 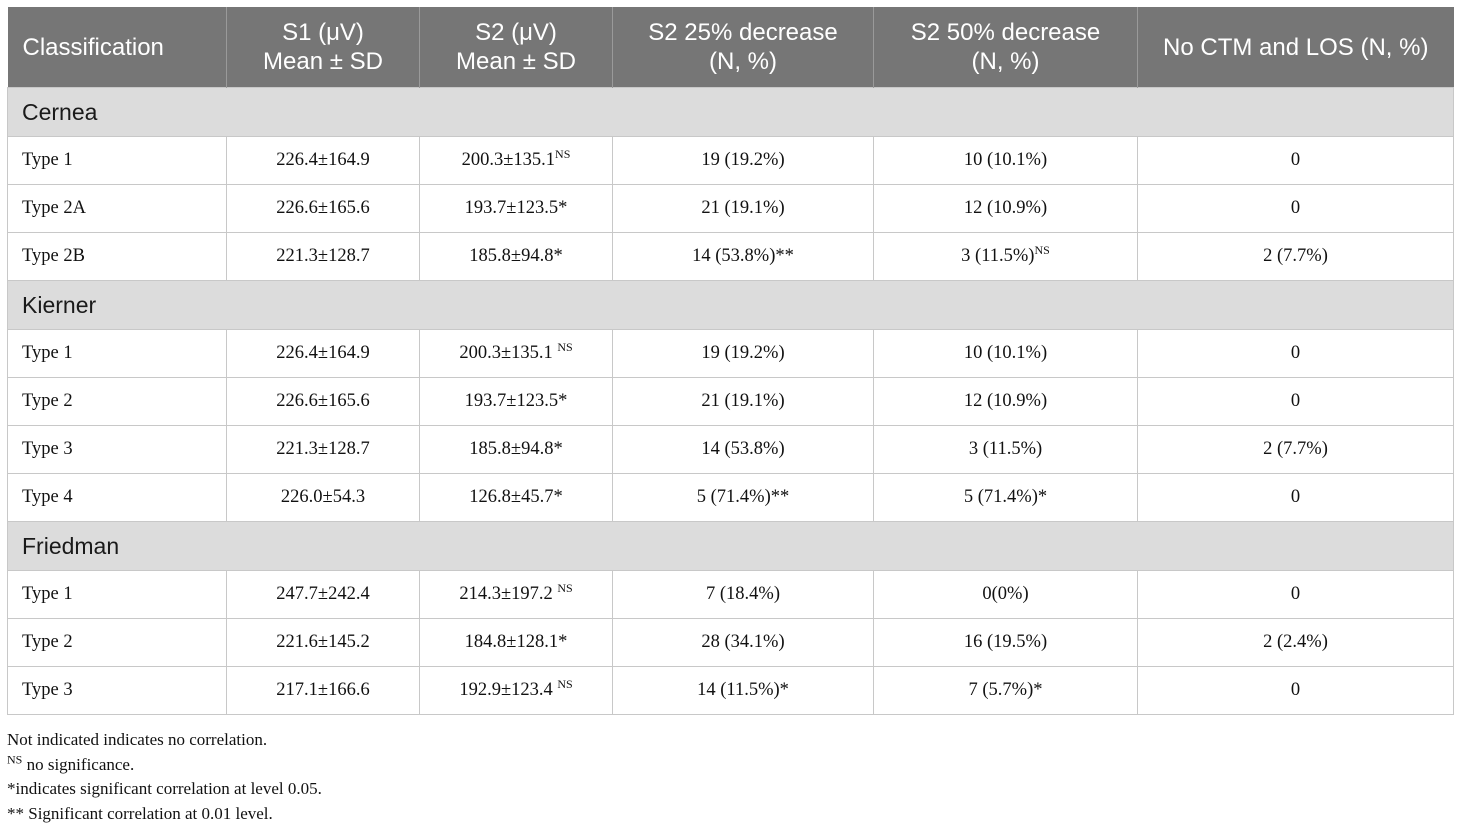 I want to click on s1-cell-value: 247.7±242.4, so click(x=323, y=594).